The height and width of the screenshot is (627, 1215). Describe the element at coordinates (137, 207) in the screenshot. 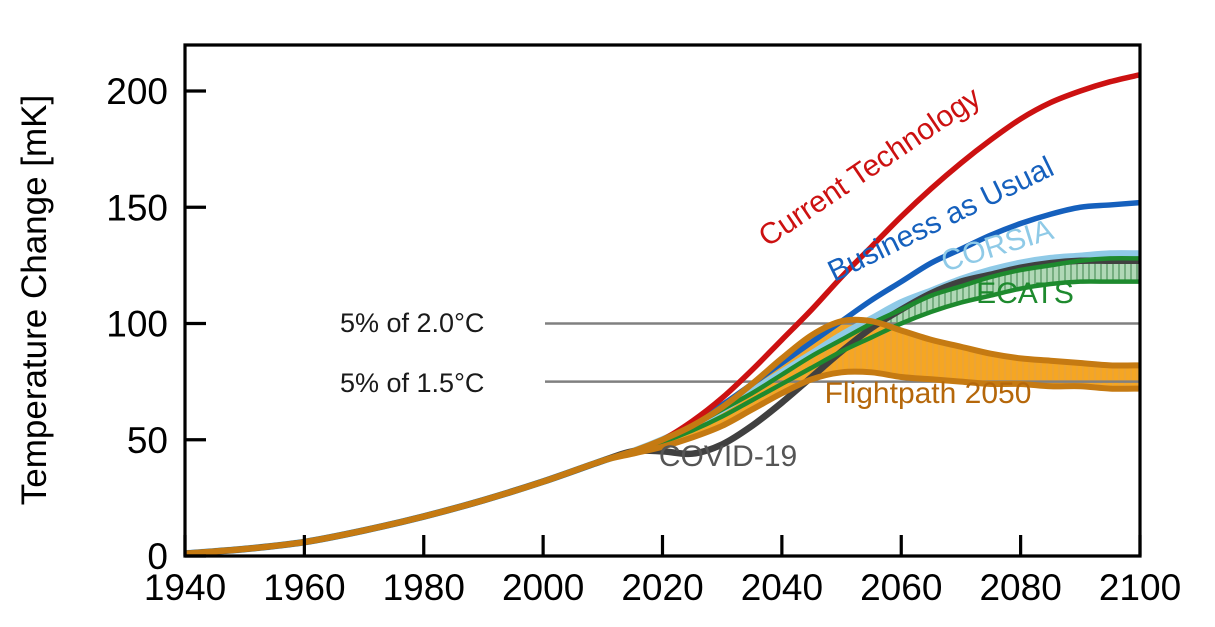

I see `y-tick-label-150: 150` at that location.